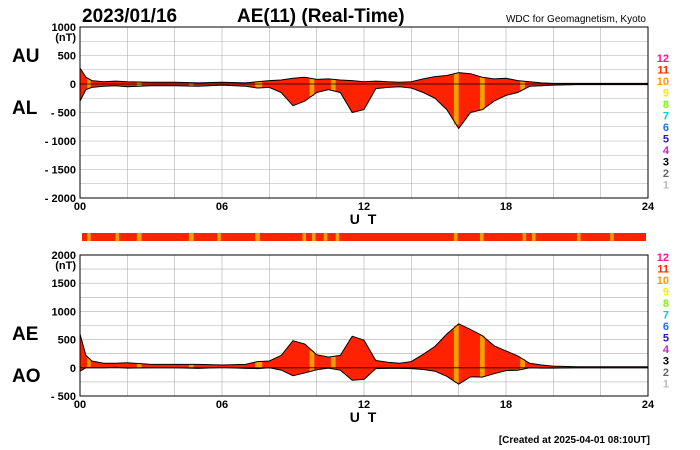 This screenshot has width=700, height=450. Describe the element at coordinates (576, 19) in the screenshot. I see `source-label: WDC for Geomagnetism, Kyoto` at that location.